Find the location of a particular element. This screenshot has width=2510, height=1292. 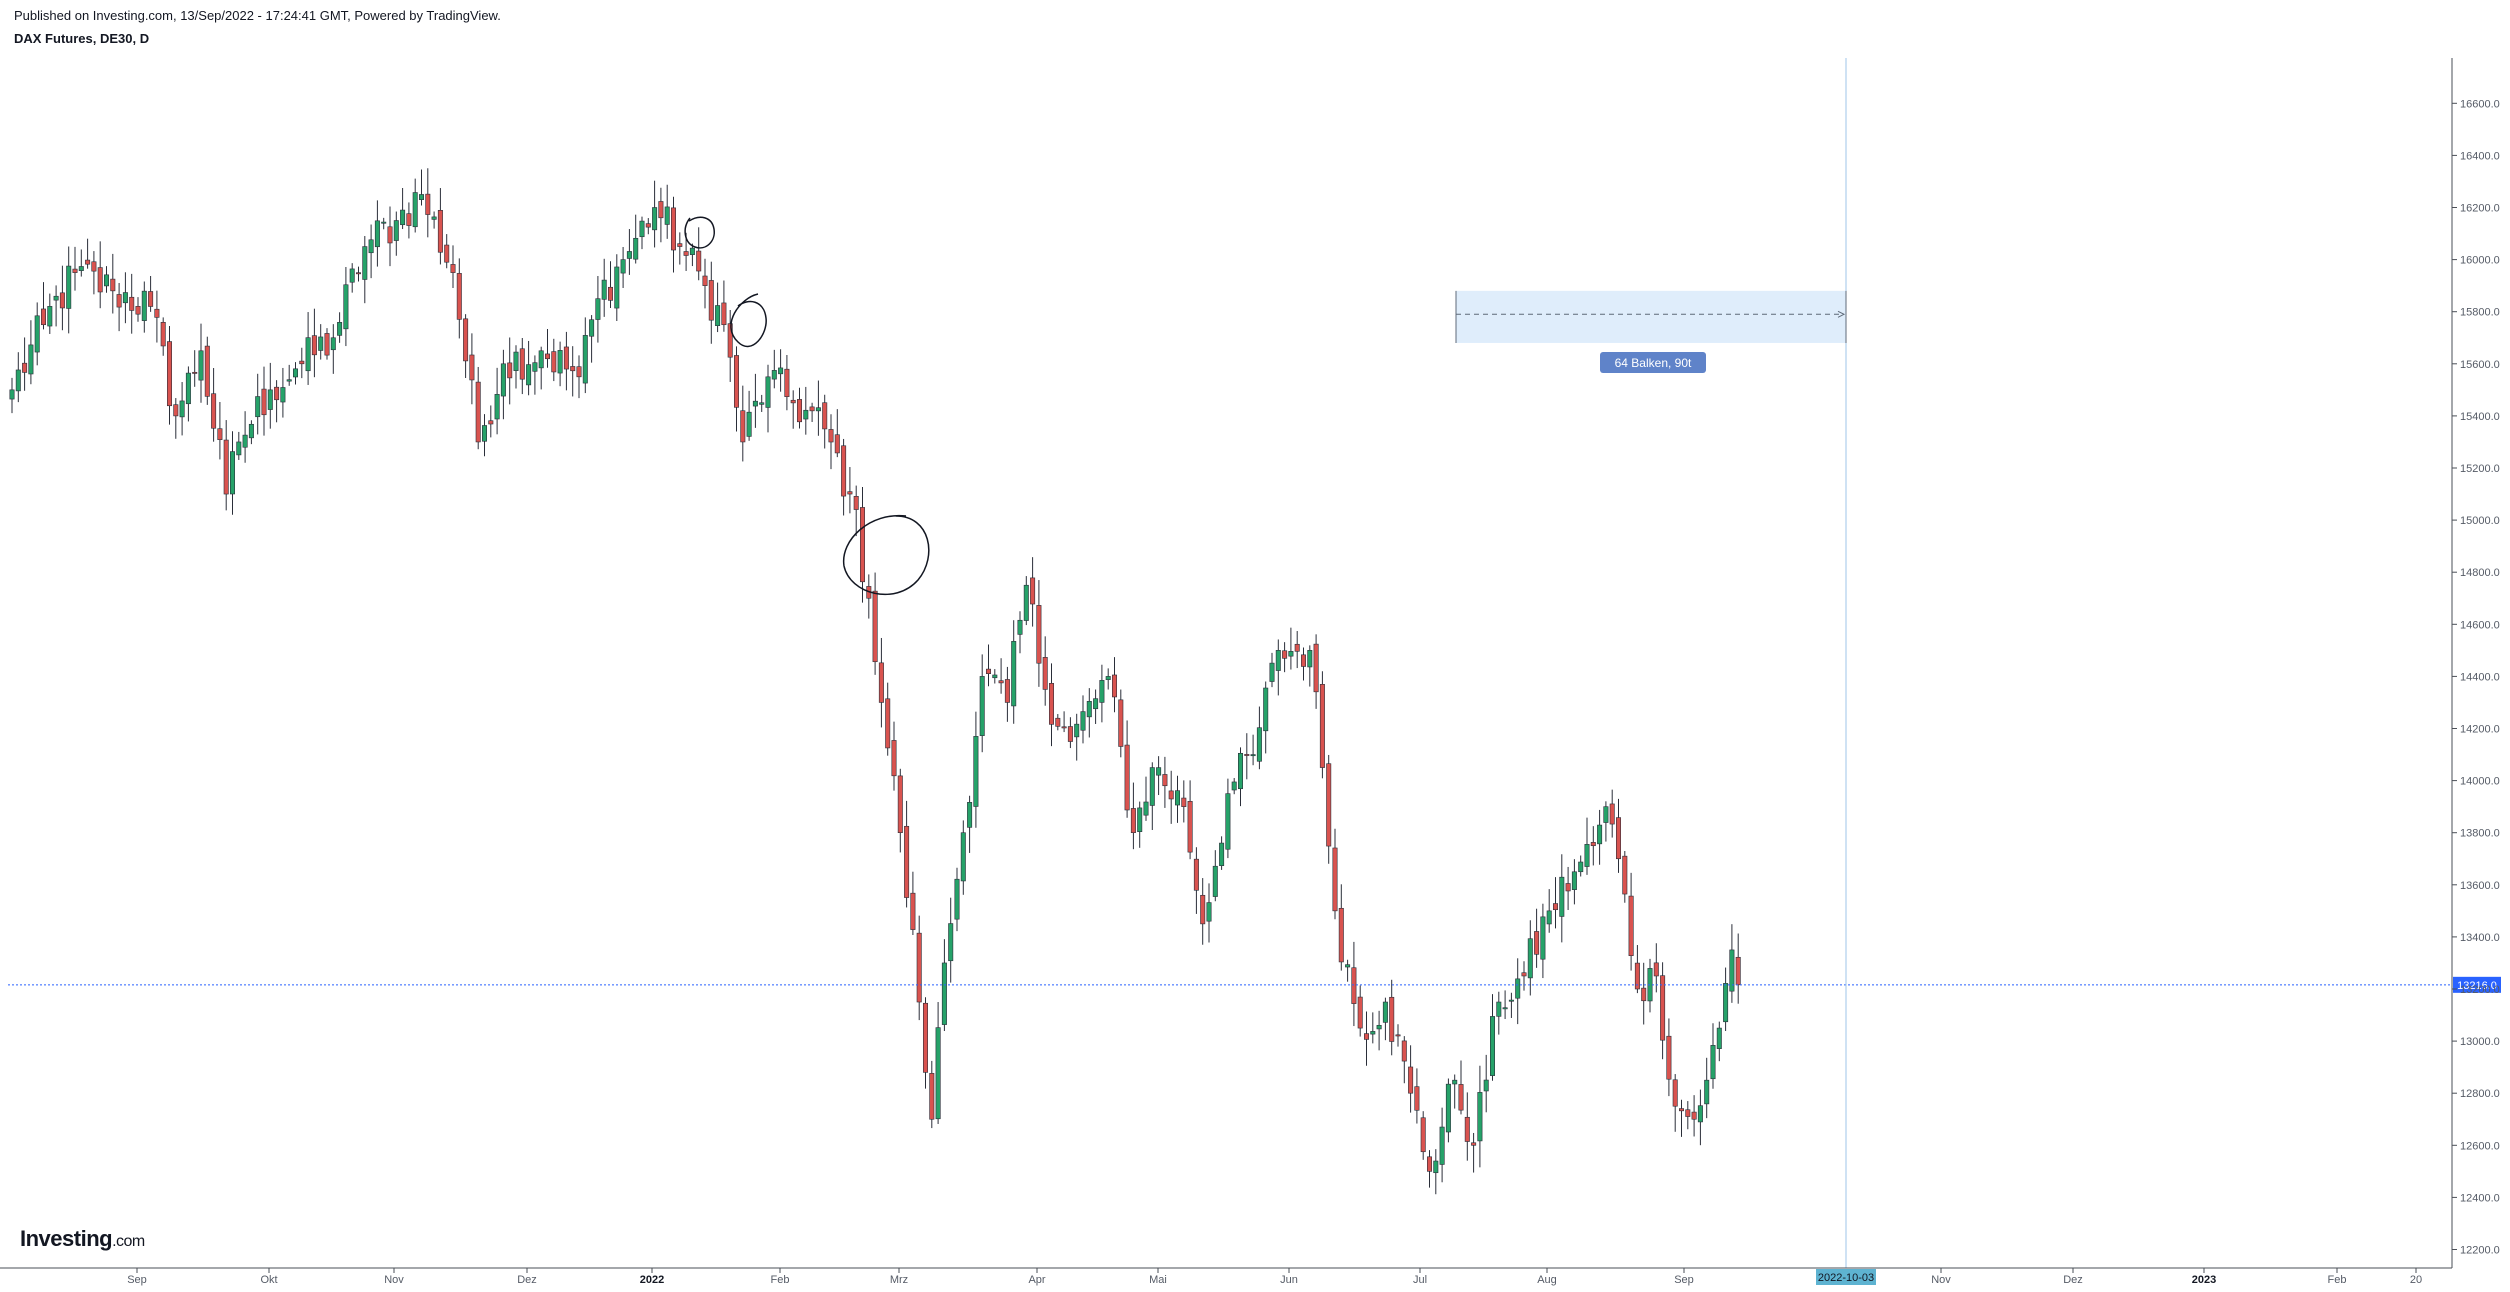

x-tick-label: Dez is located at coordinates (527, 1280).